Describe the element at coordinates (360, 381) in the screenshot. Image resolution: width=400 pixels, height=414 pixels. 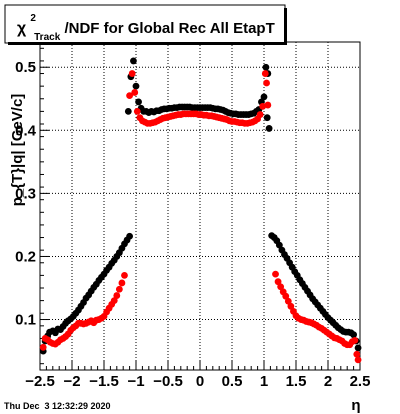
I see `x-tick-label: 2.5` at that location.